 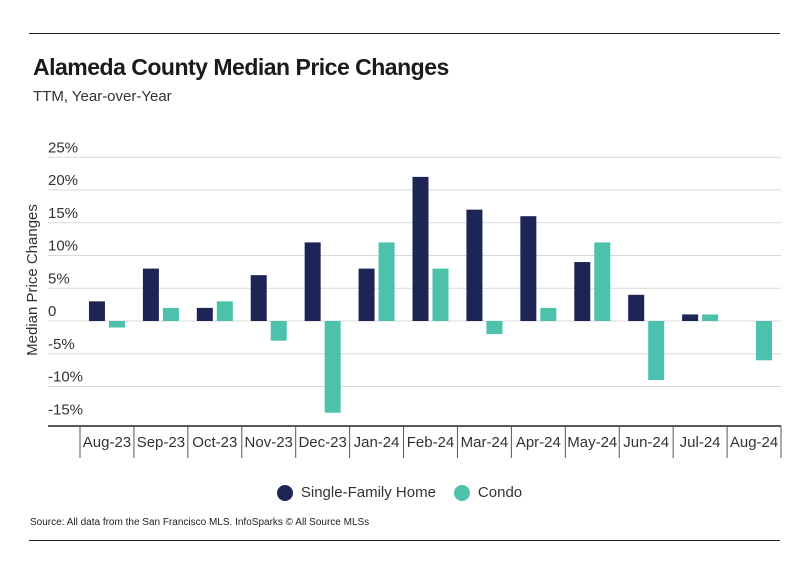 What do you see at coordinates (241, 67) in the screenshot?
I see `chart-title: Alameda County Median Price Changes` at bounding box center [241, 67].